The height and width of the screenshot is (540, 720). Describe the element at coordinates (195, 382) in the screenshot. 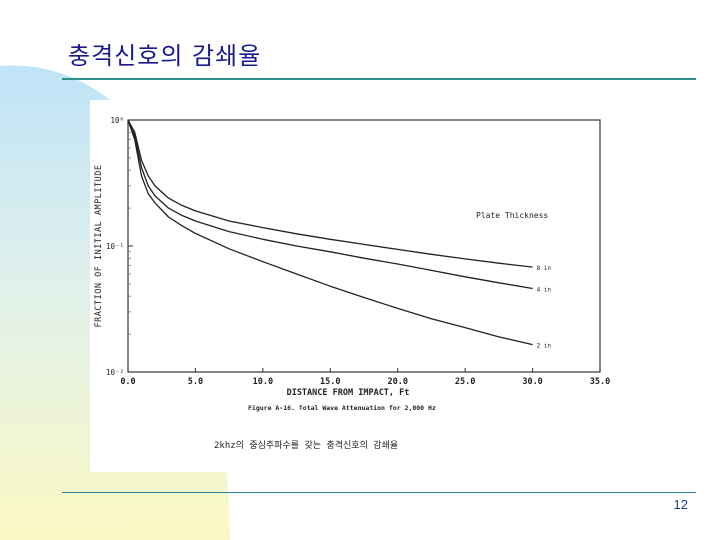

I see `x-tick-label: 5.0` at that location.